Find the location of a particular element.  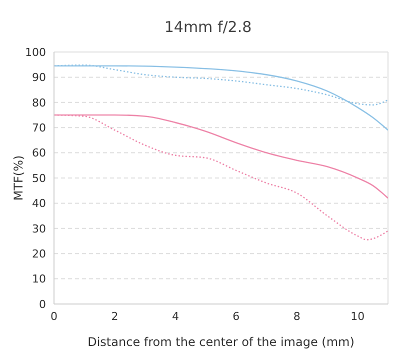

x-axis-title: Distance from the center of the image (mm) is located at coordinates (221, 342).